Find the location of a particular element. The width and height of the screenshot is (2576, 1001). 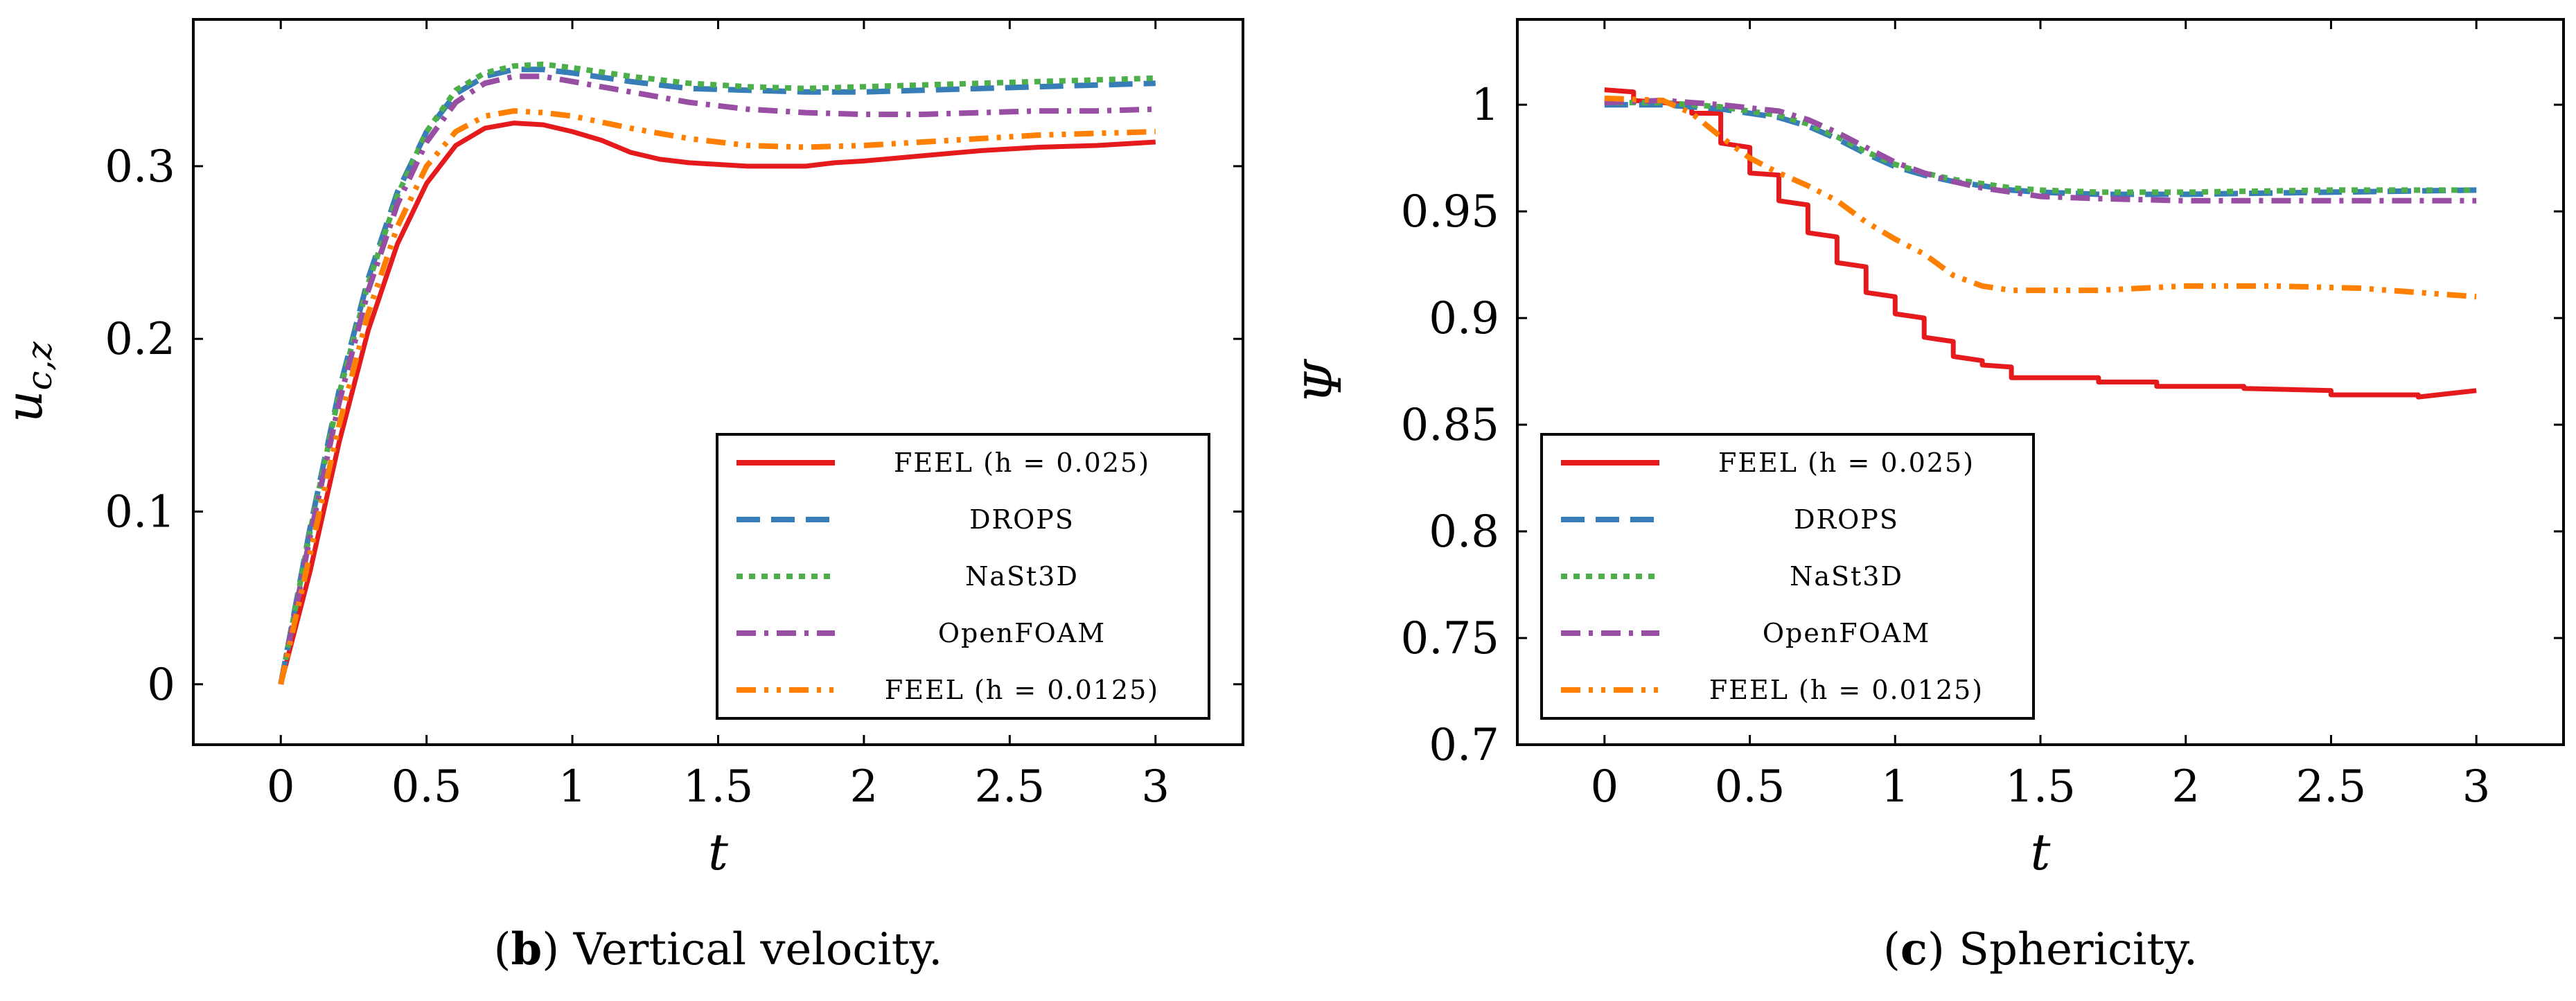

series-line-nast3d is located at coordinates (2041, 147).